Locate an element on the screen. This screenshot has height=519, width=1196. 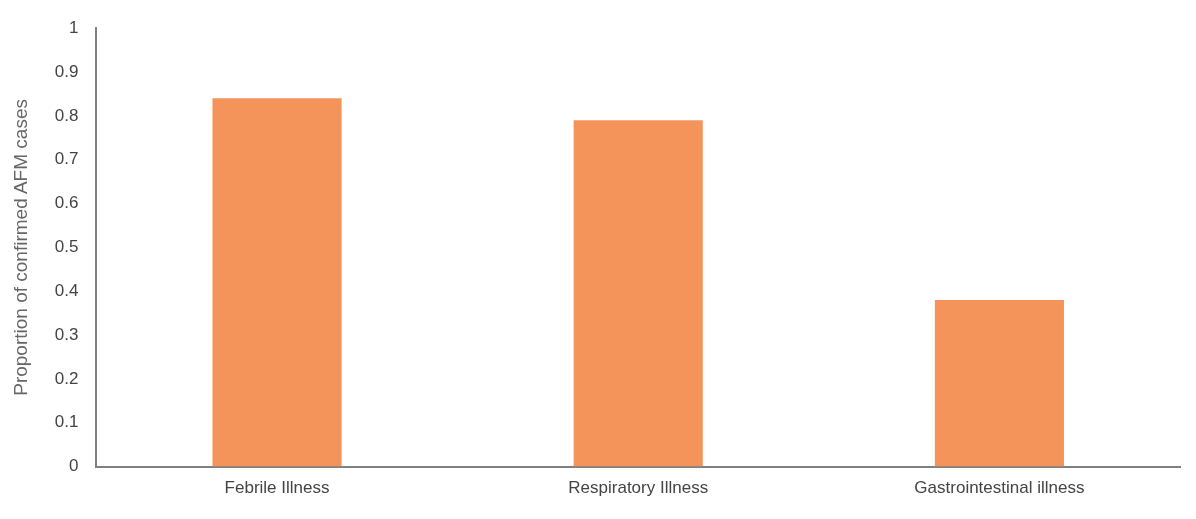
y-tick-label: 0.7 is located at coordinates (66, 159).